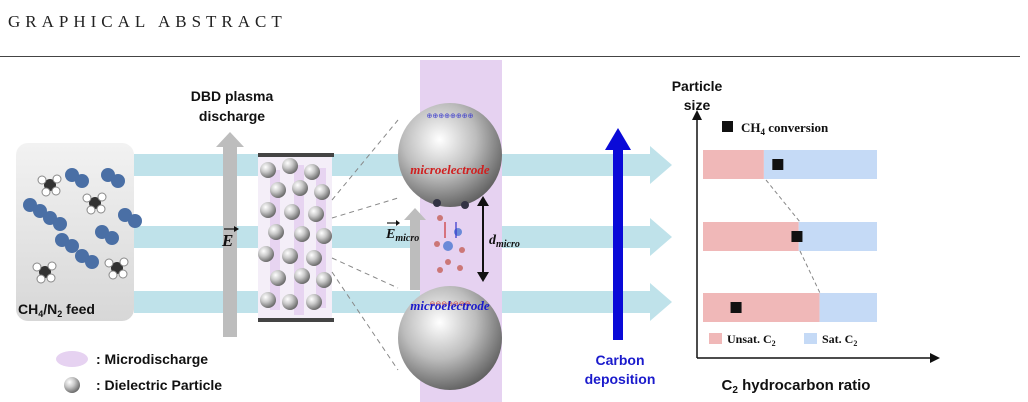 This screenshot has width=1028, height=402. I want to click on legend-sat-swatch, so click(810, 338).